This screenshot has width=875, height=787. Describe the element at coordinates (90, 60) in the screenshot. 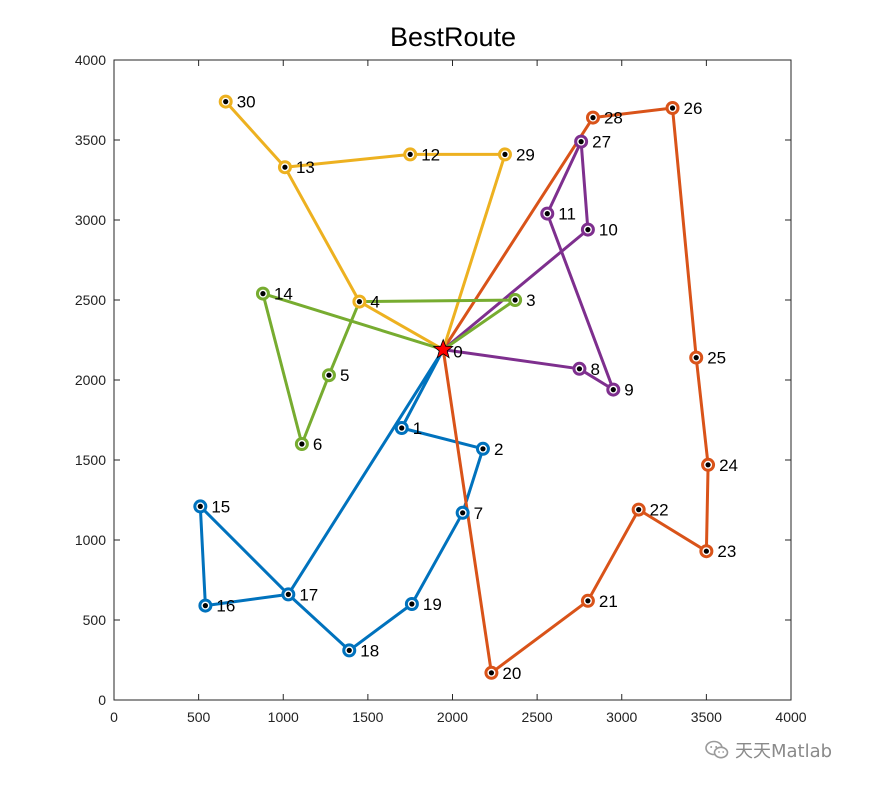

I see `y-tick-label: 4000` at that location.